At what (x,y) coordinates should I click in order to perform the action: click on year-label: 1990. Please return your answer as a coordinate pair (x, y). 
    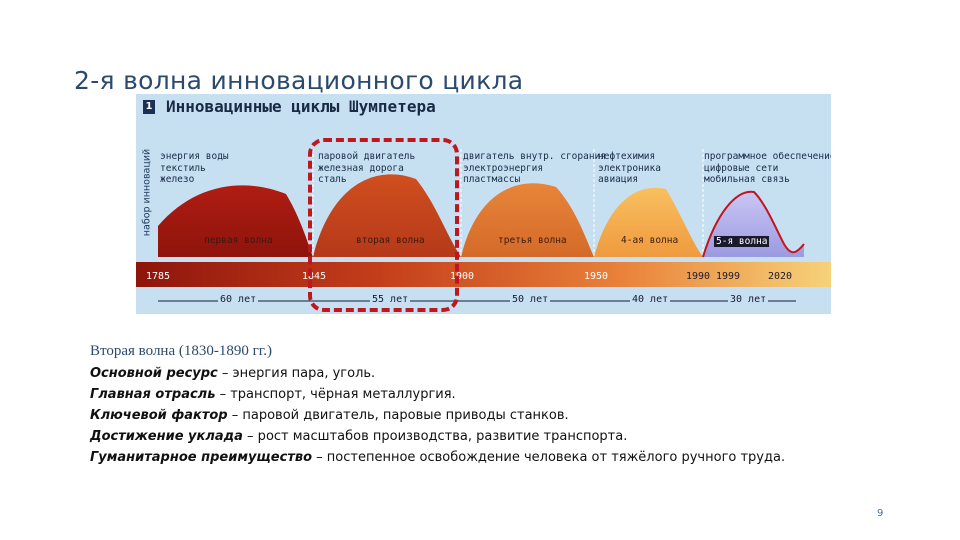
    Looking at the image, I should click on (698, 276).